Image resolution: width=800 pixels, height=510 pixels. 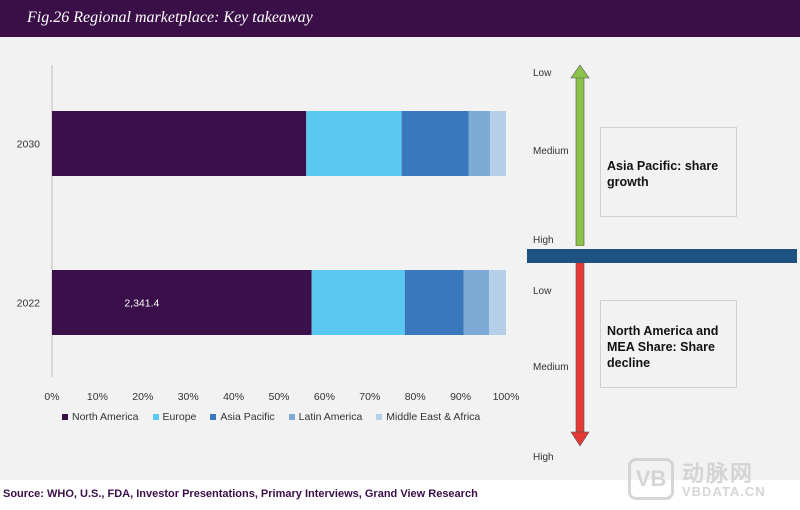 I want to click on x-tick-label: 20%, so click(x=142, y=397).